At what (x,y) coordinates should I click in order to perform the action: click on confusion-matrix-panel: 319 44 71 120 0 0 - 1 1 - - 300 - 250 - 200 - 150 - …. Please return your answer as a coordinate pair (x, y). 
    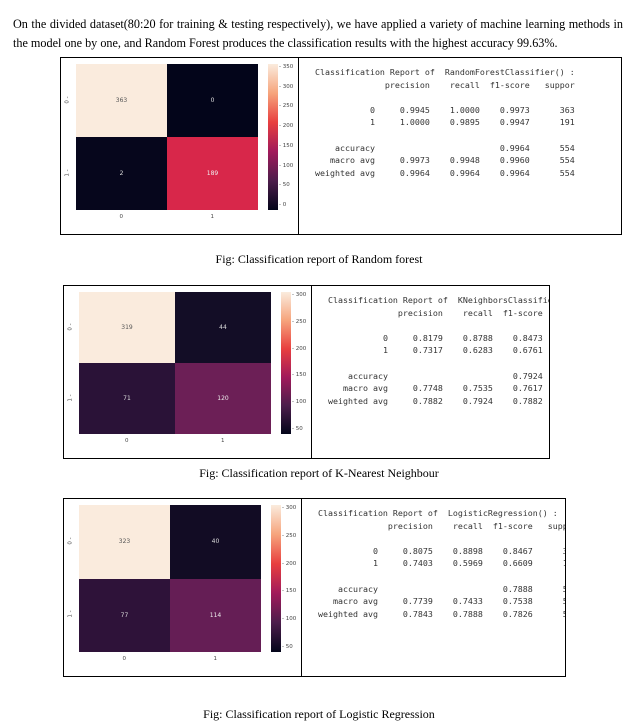
    Looking at the image, I should click on (188, 372).